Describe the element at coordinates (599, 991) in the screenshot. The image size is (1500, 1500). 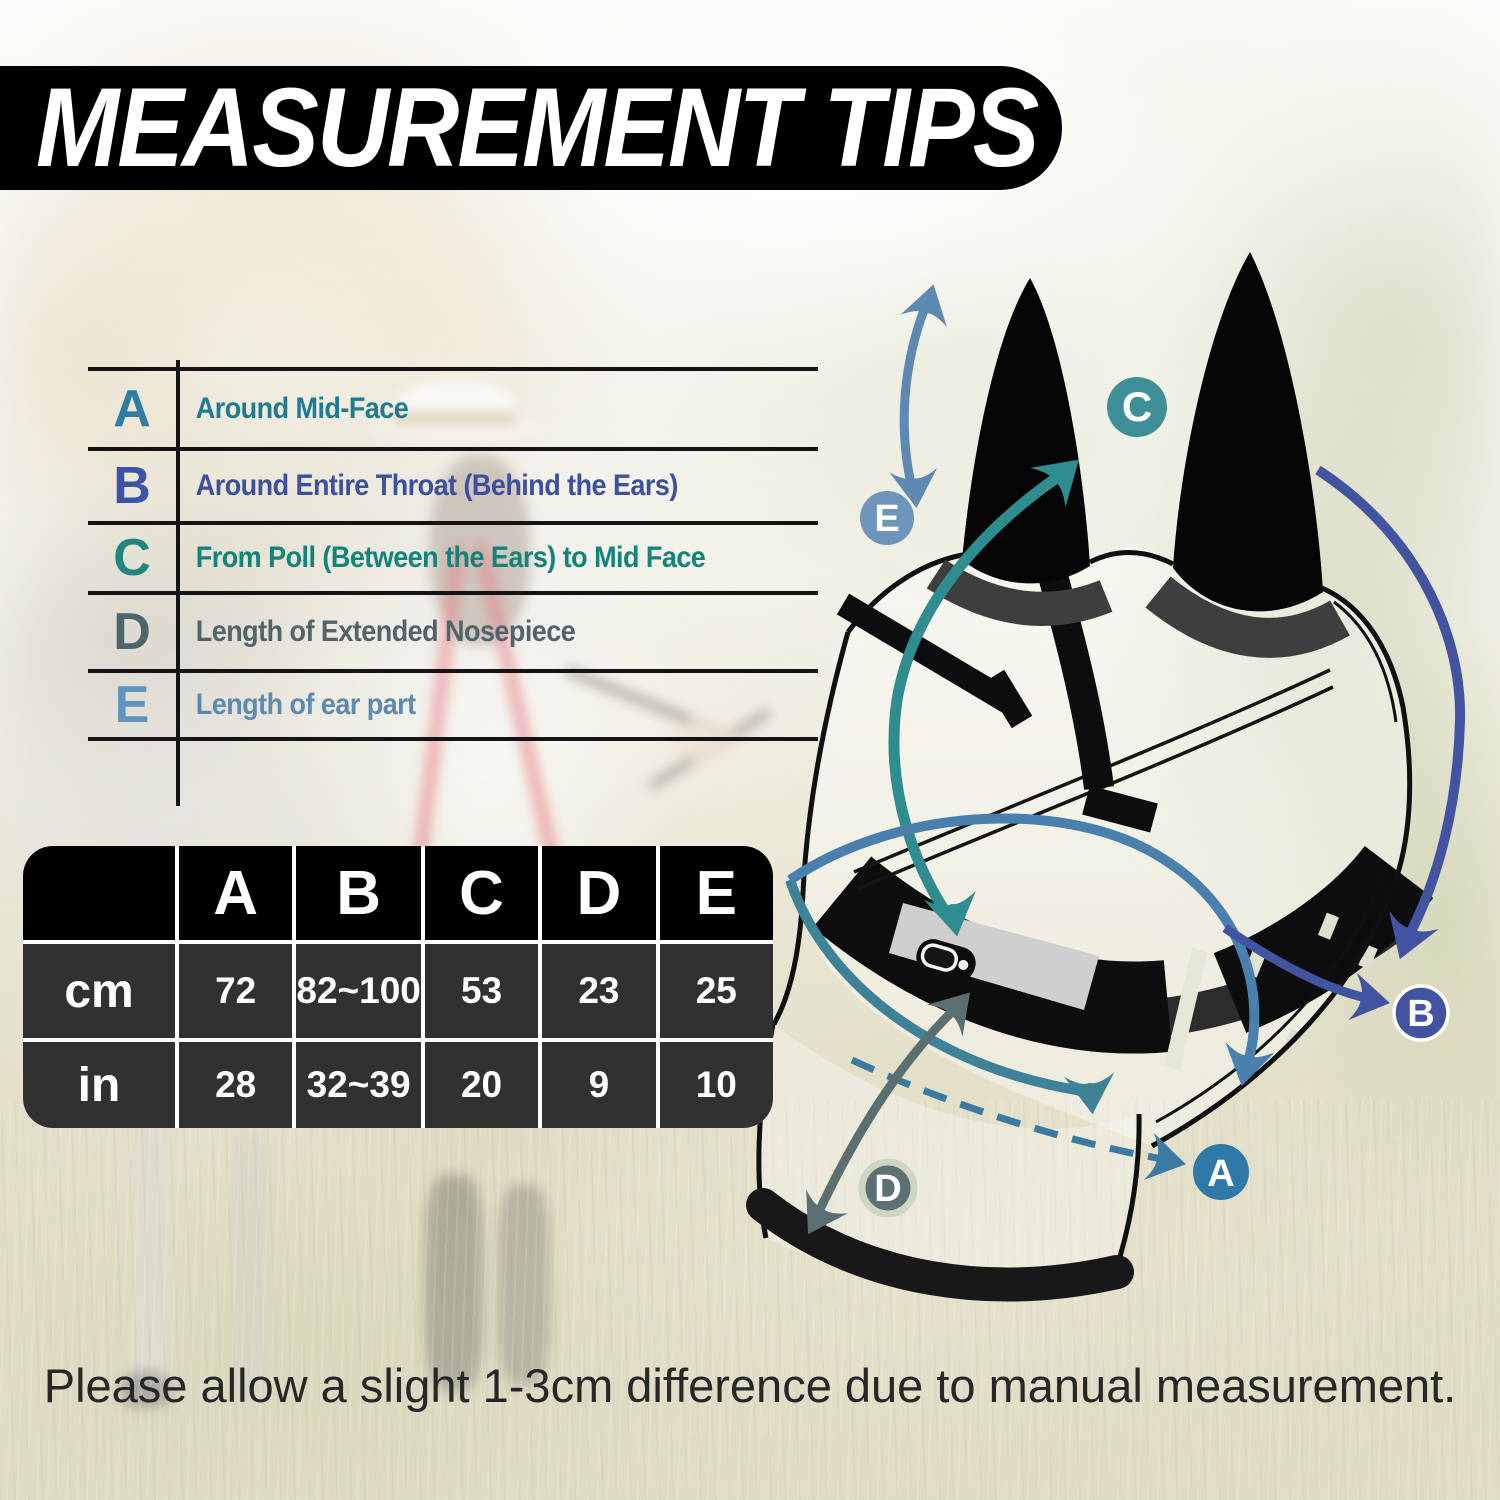
I see `size-cell-cm-d: 23` at that location.